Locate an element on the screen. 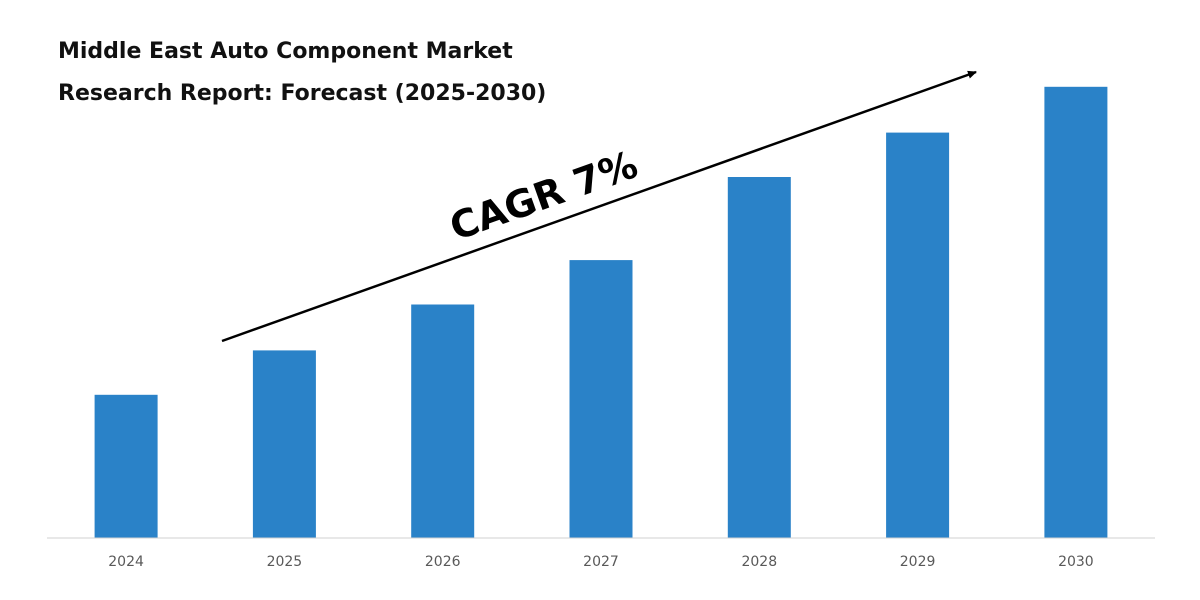 This screenshot has height=600, width=1200. bar-2029 is located at coordinates (918, 335).